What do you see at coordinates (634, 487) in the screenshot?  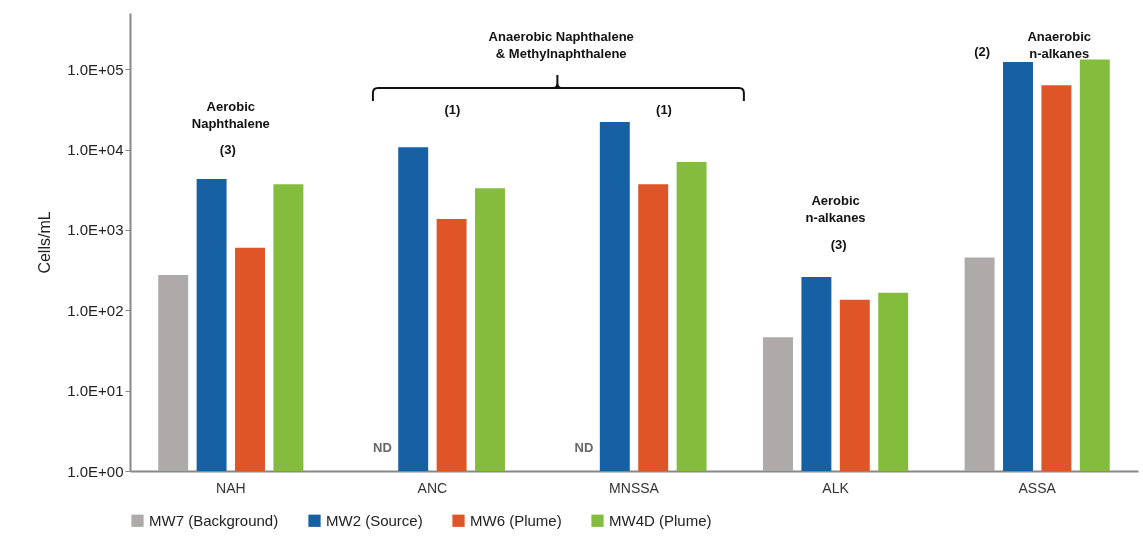 I see `x-tick-label: MNSSA` at bounding box center [634, 487].